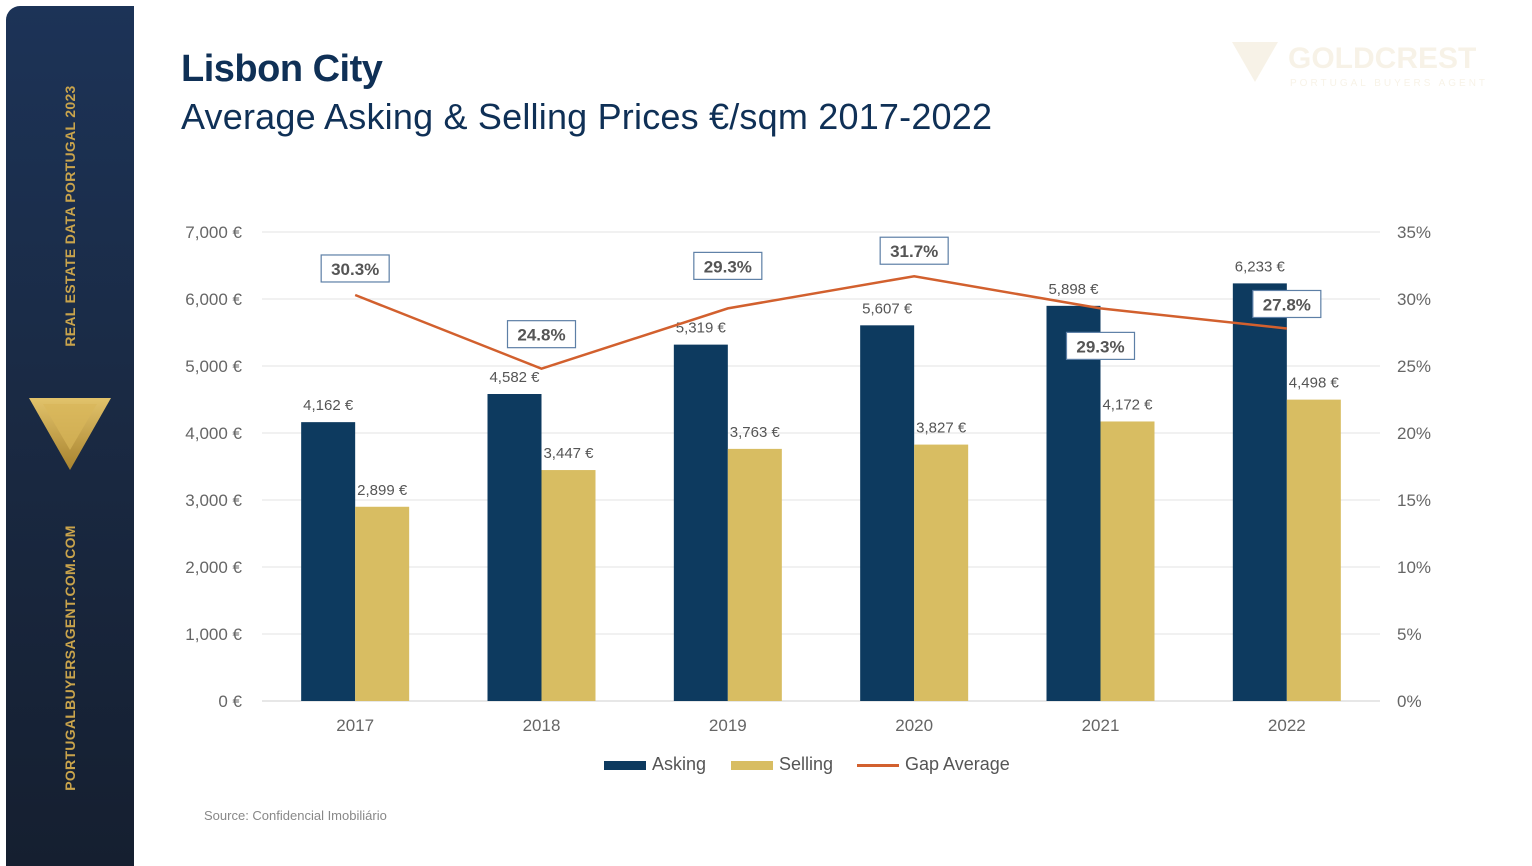 This screenshot has height=866, width=1532. What do you see at coordinates (1414, 232) in the screenshot?
I see `y2-tick-label: 35%` at bounding box center [1414, 232].